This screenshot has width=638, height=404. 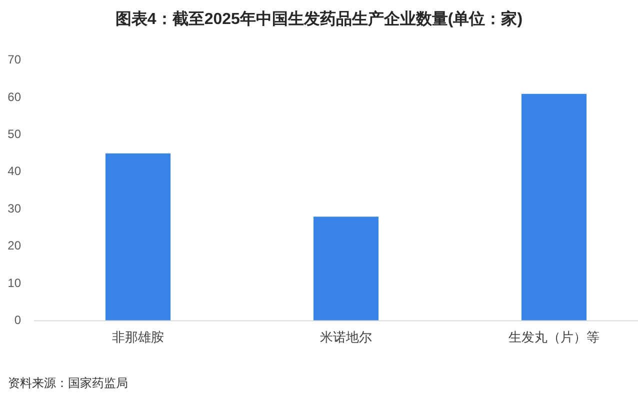 What do you see at coordinates (138, 336) in the screenshot?
I see `x-tick-label: 非那雄胺` at bounding box center [138, 336].